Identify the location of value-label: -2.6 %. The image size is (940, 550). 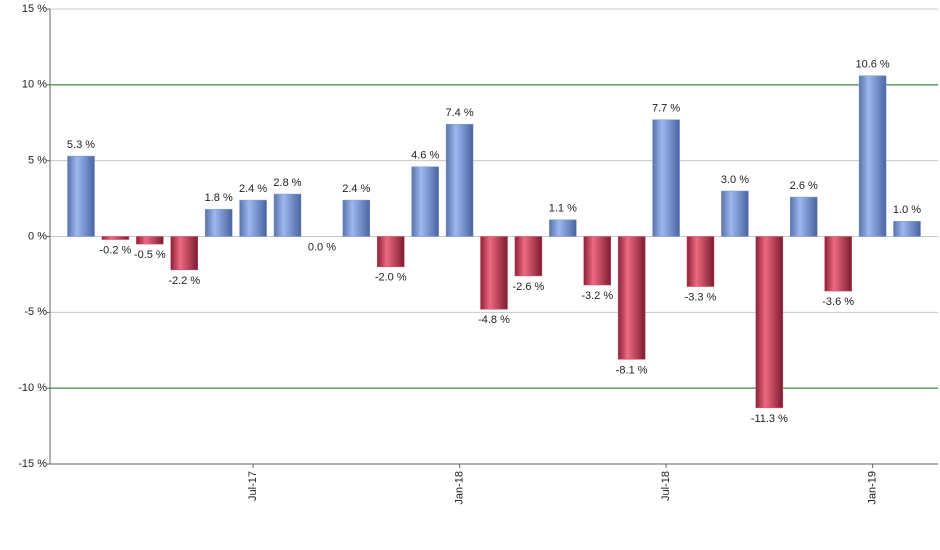
(529, 287).